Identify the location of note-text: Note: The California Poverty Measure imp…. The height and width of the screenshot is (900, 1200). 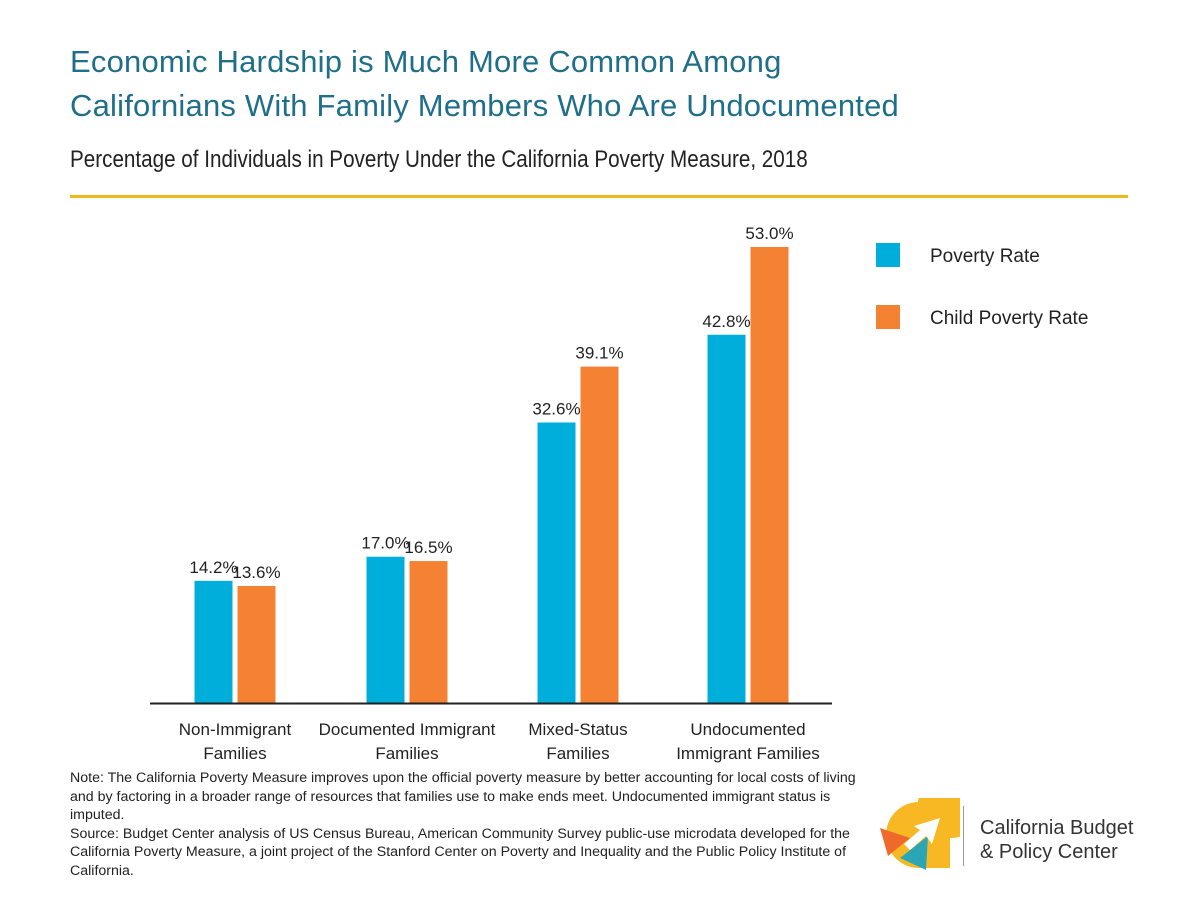
(463, 796).